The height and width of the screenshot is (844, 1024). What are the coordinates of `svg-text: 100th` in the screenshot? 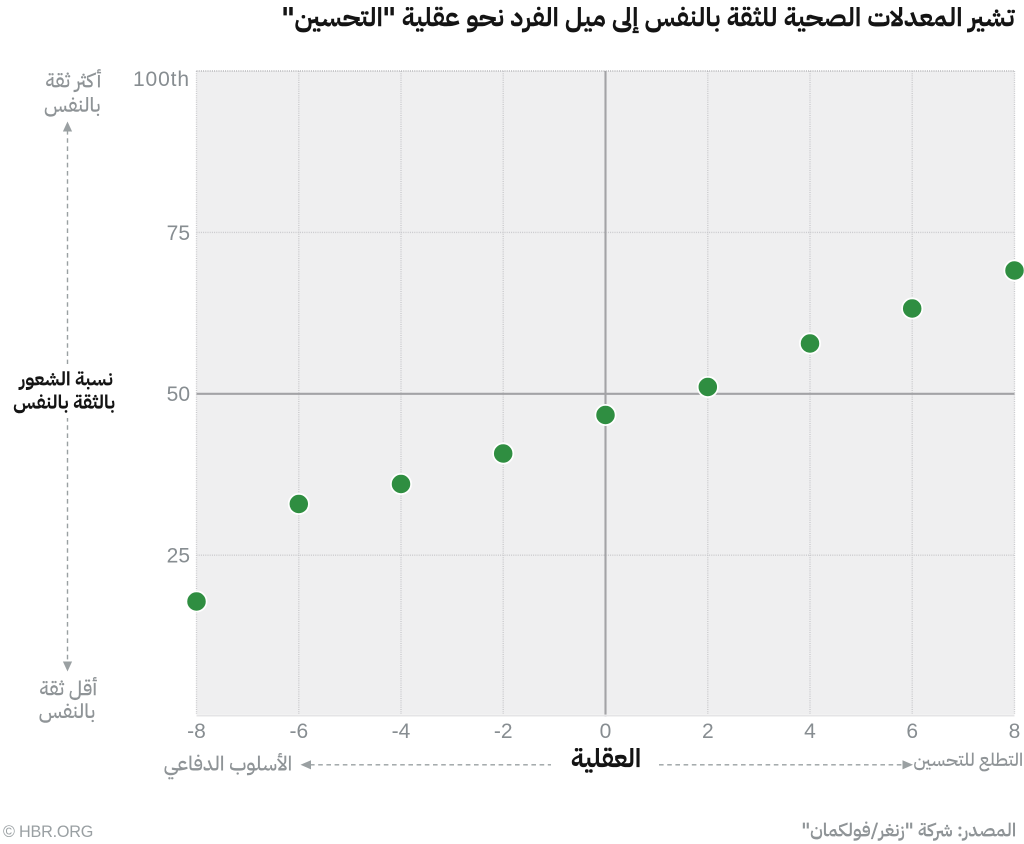 It's located at (161, 79).